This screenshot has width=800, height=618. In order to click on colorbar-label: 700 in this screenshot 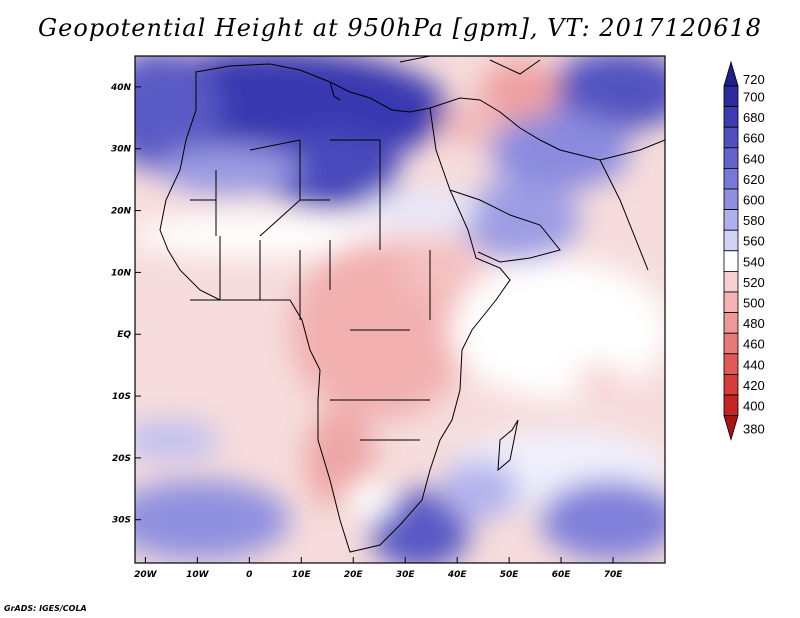, I will do `click(754, 96)`.